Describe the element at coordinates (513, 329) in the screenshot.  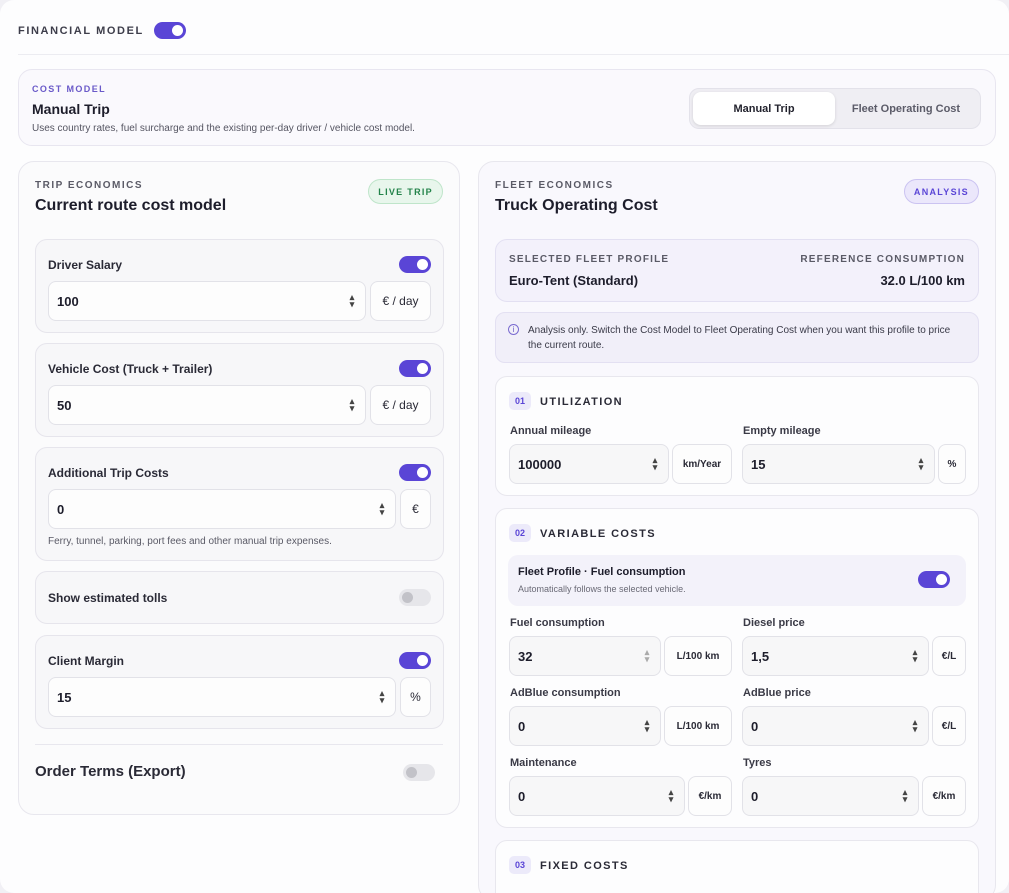
I see `info-icon: i` at that location.